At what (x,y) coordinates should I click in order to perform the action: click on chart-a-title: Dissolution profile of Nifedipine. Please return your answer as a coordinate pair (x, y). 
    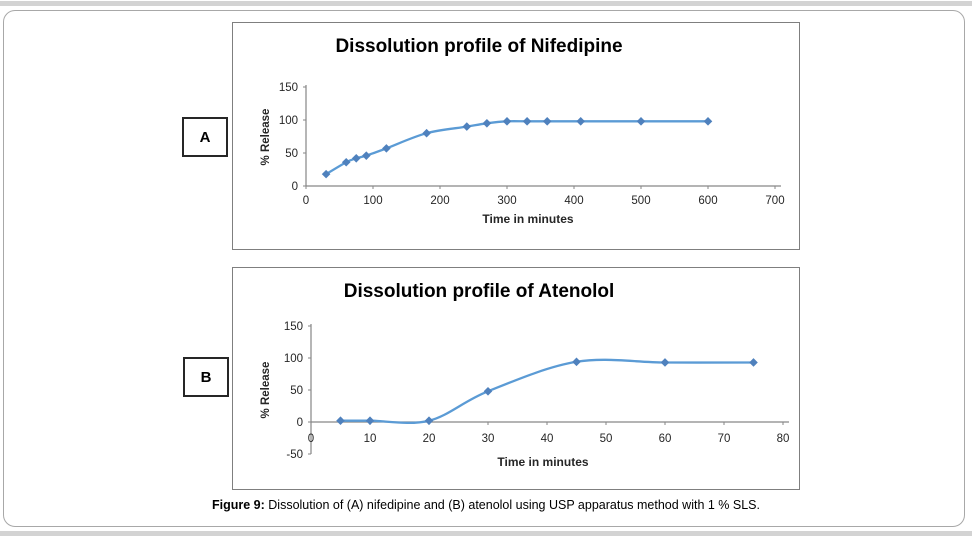
    Looking at the image, I should click on (479, 46).